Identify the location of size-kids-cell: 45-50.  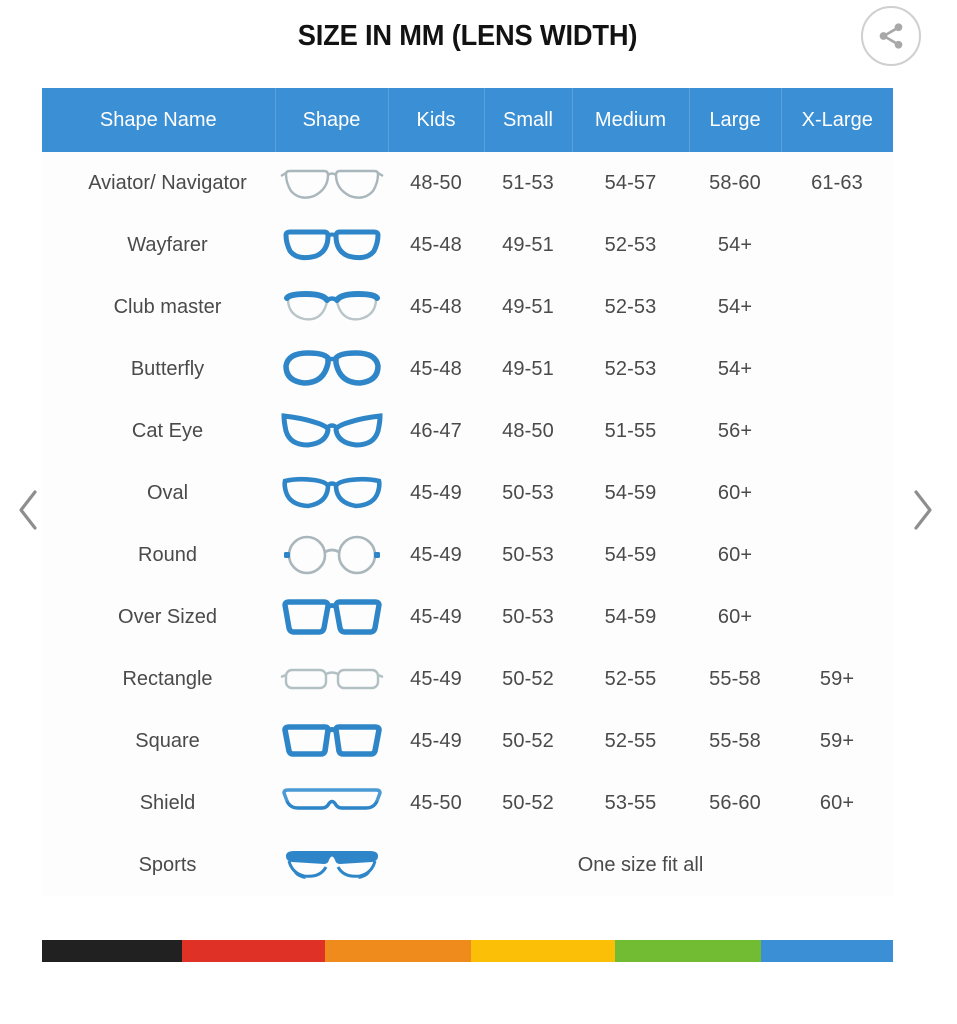
(436, 803).